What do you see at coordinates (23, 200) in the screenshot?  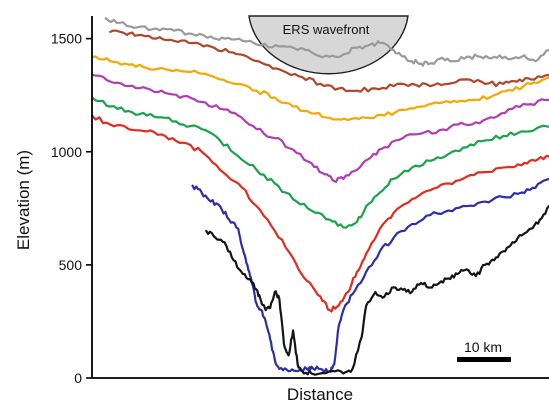 I see `y-axis-label: Elevation (m)` at bounding box center [23, 200].